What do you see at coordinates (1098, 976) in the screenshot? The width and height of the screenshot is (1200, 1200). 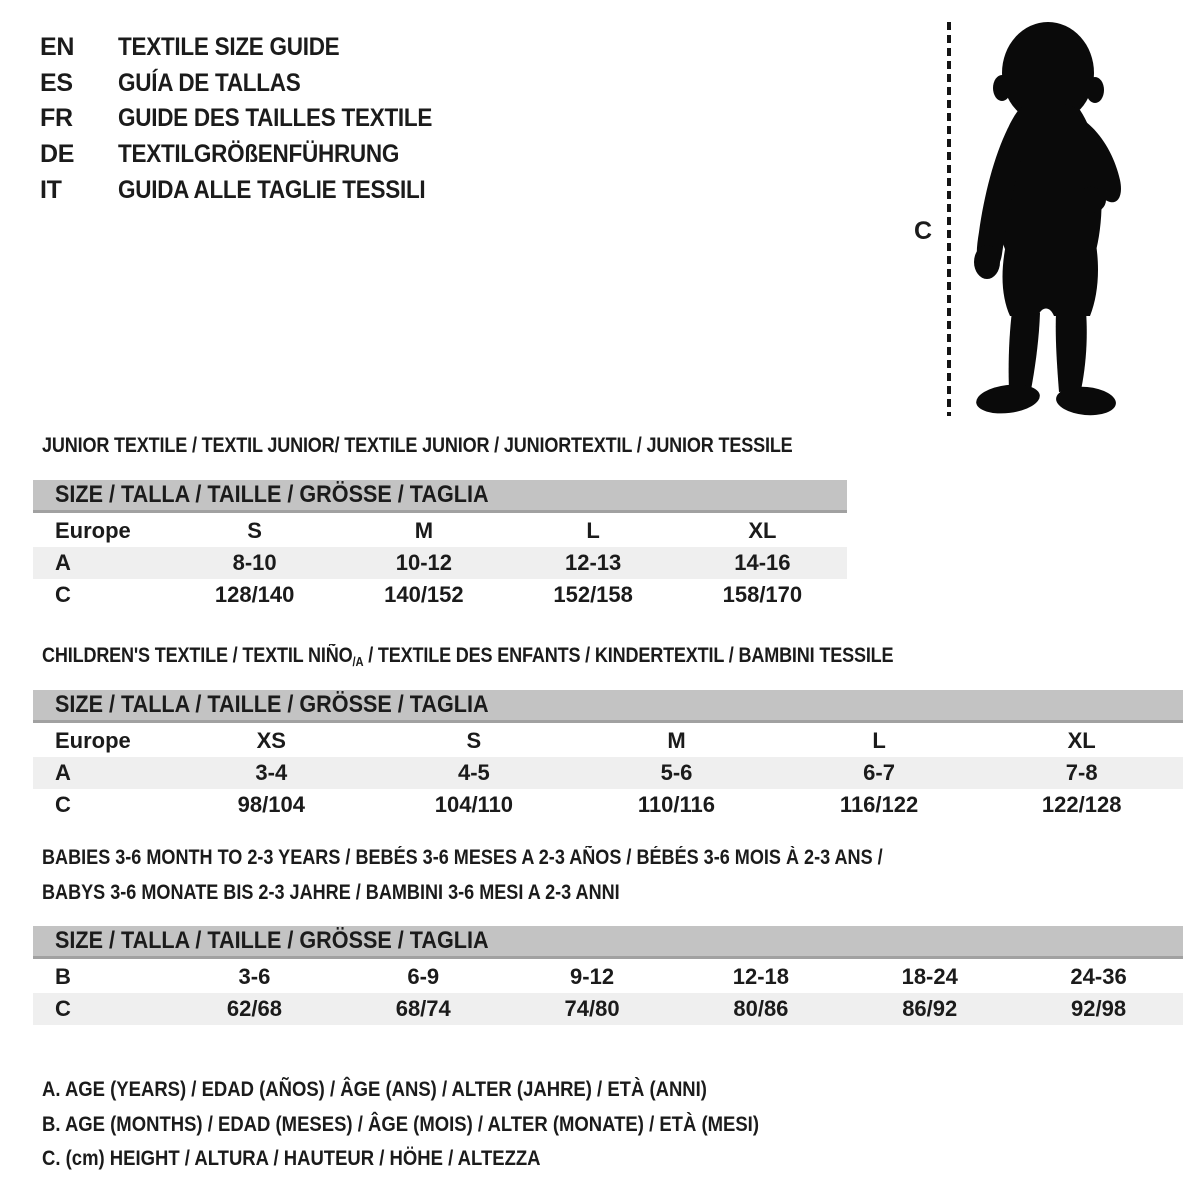 I see `size-cell: 24-36` at bounding box center [1098, 976].